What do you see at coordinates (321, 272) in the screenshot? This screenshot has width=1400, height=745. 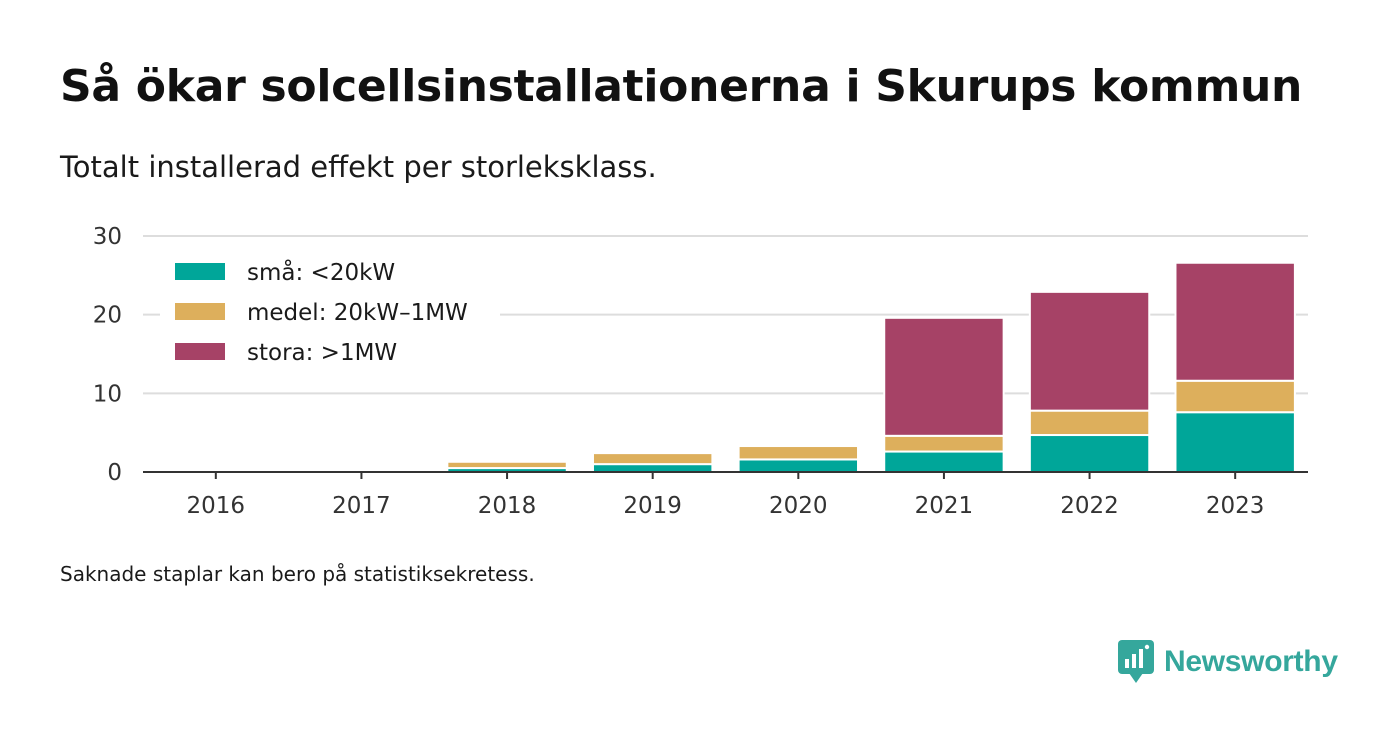 I see `legend-label: små: <20kW` at bounding box center [321, 272].